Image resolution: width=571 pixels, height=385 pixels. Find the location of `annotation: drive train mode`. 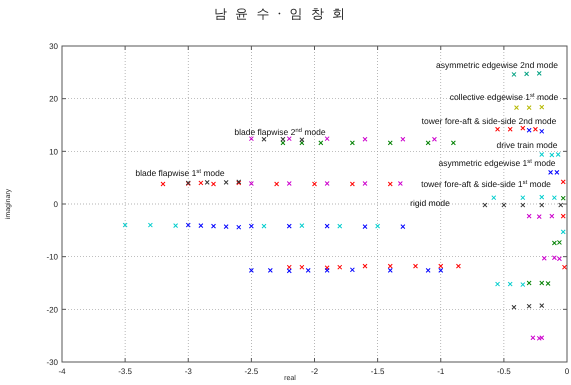

annotation: drive train mode is located at coordinates (527, 145).